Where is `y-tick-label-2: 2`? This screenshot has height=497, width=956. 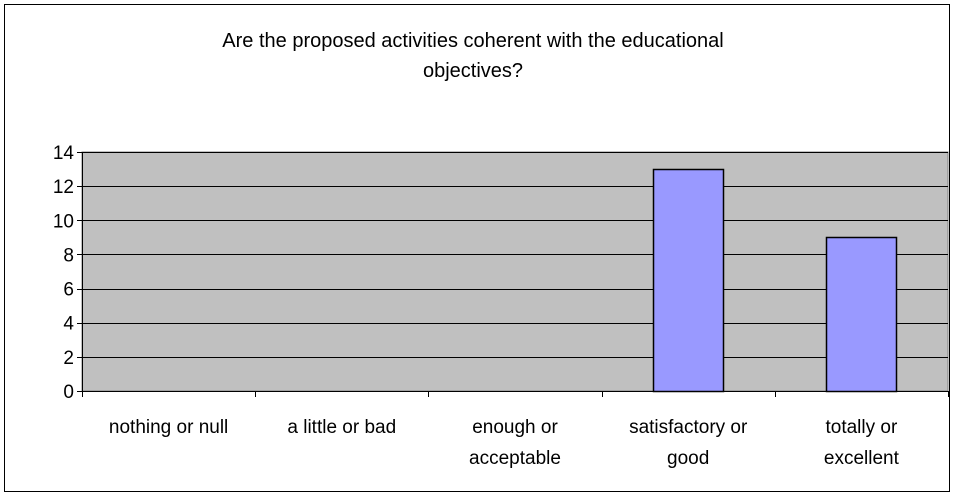
y-tick-label-2: 2 is located at coordinates (68, 358).